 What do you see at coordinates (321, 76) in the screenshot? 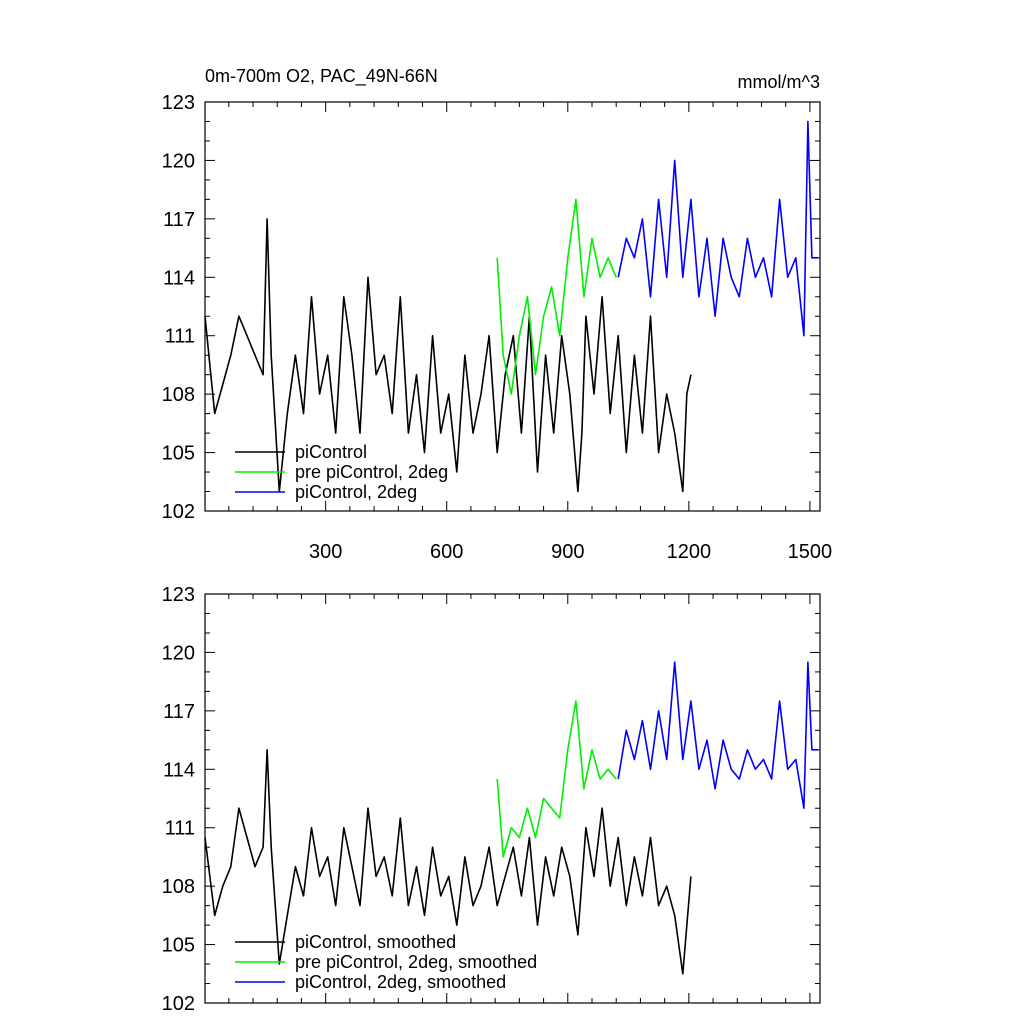
I see `top-panel-title: 0m-700m O2, PAC_49N-66N` at bounding box center [321, 76].